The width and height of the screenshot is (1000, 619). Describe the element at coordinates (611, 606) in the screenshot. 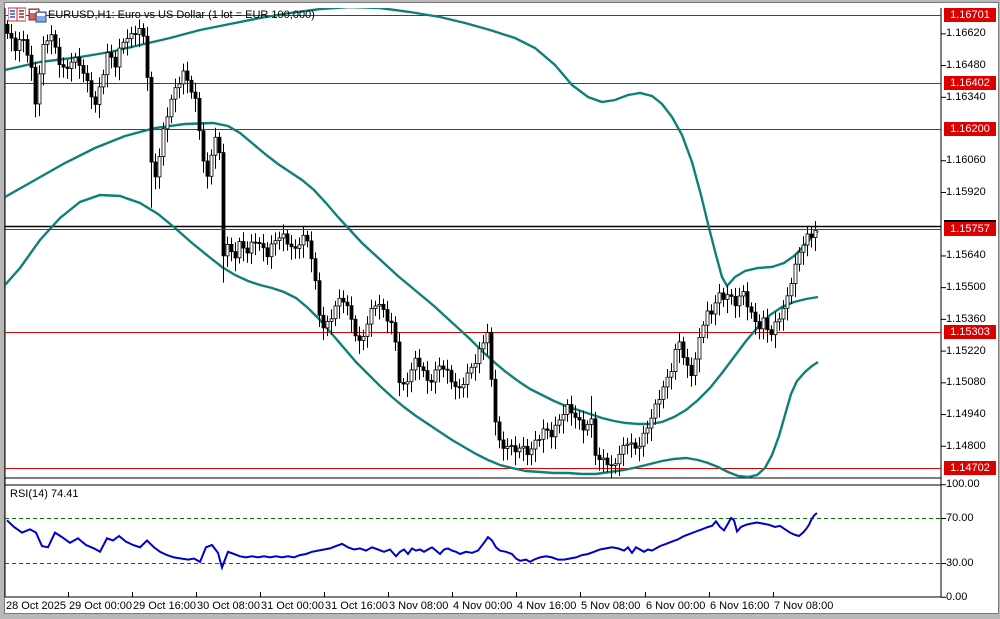

I see `time-axis-label: 5 Nov 08:00` at that location.